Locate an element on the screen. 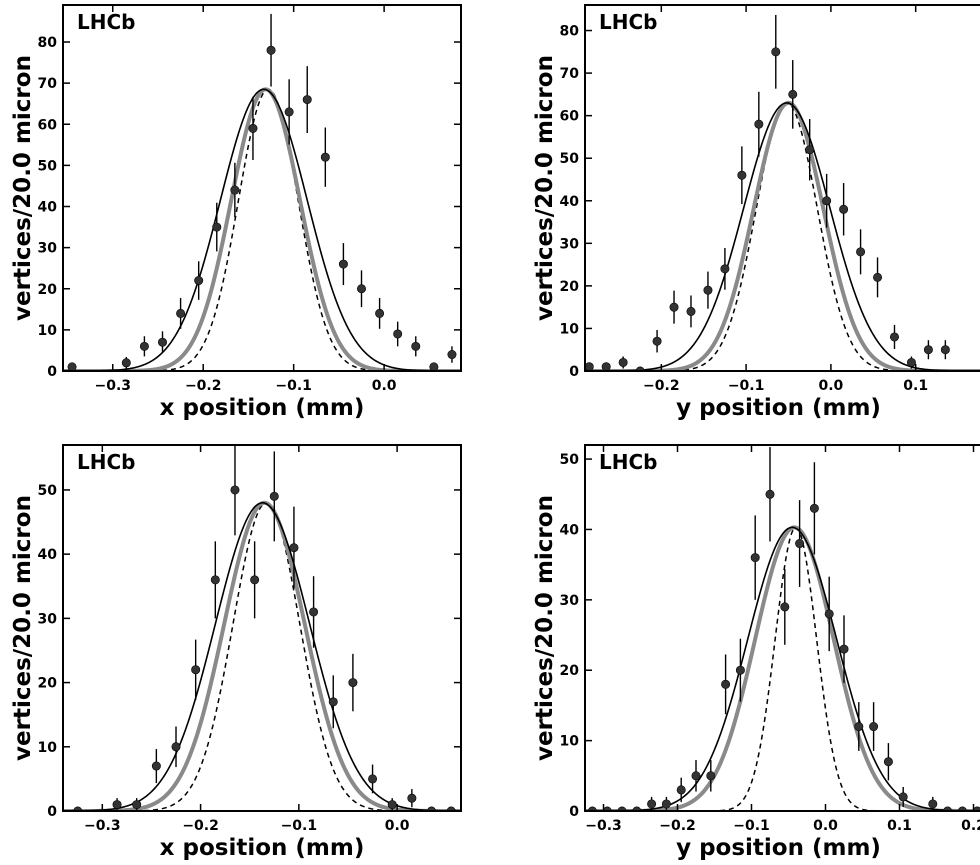  x-tick-label: 0.2 is located at coordinates (970, 826).